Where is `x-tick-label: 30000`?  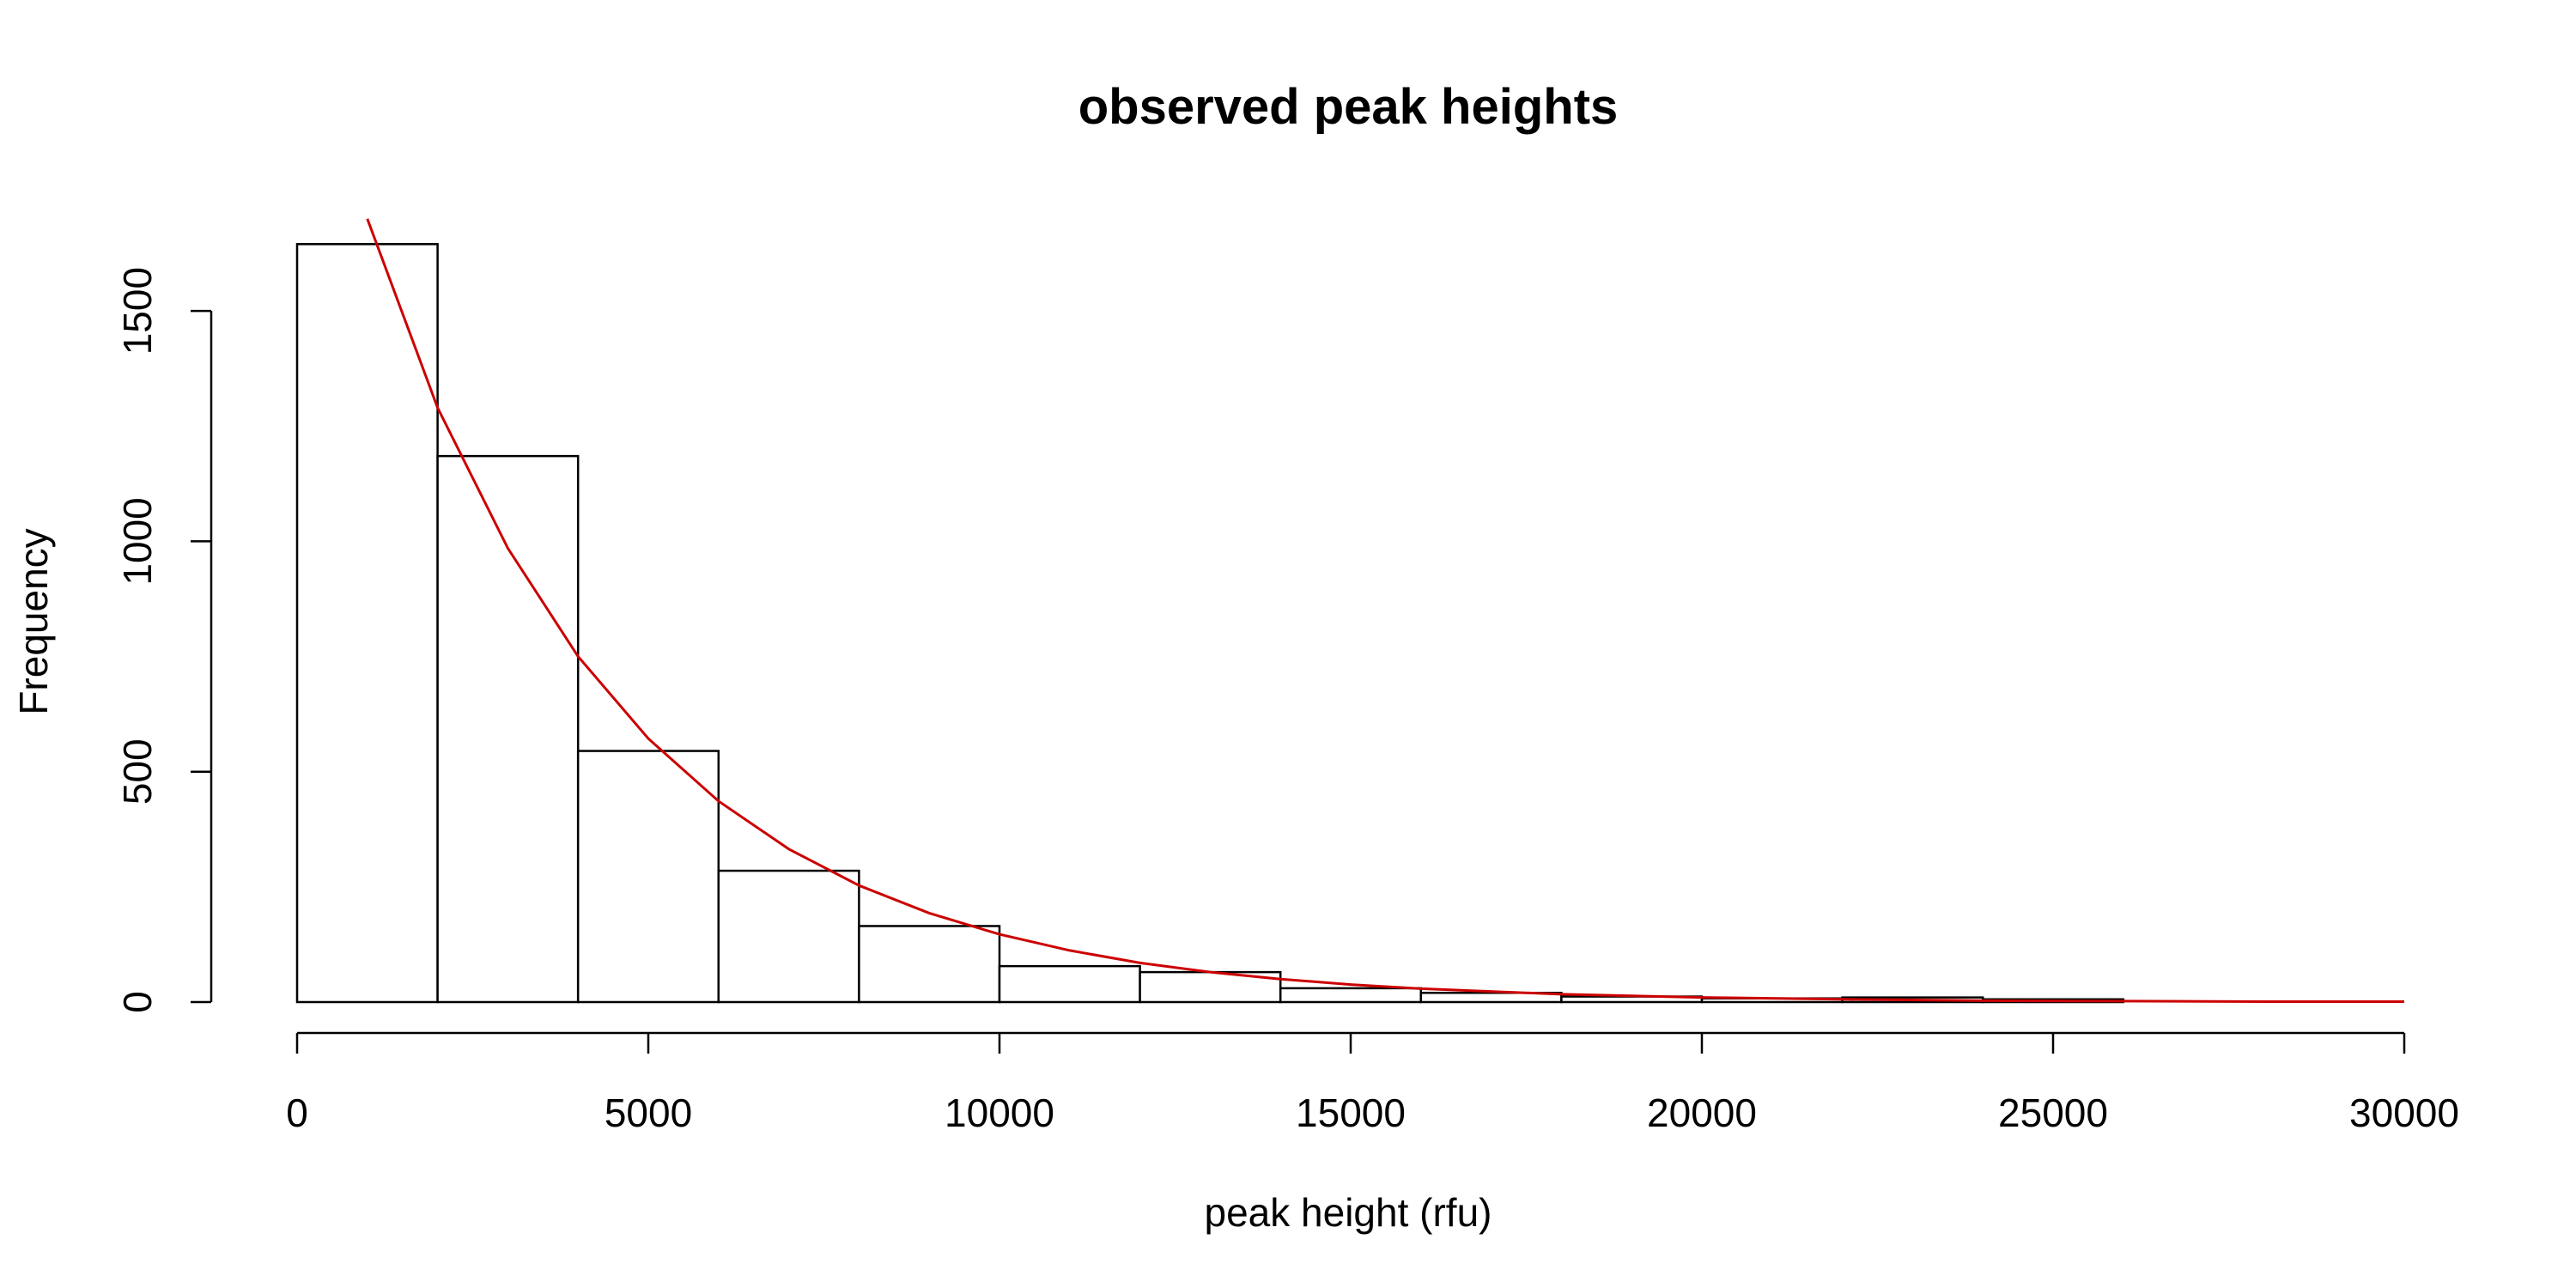 x-tick-label: 30000 is located at coordinates (2404, 1113).